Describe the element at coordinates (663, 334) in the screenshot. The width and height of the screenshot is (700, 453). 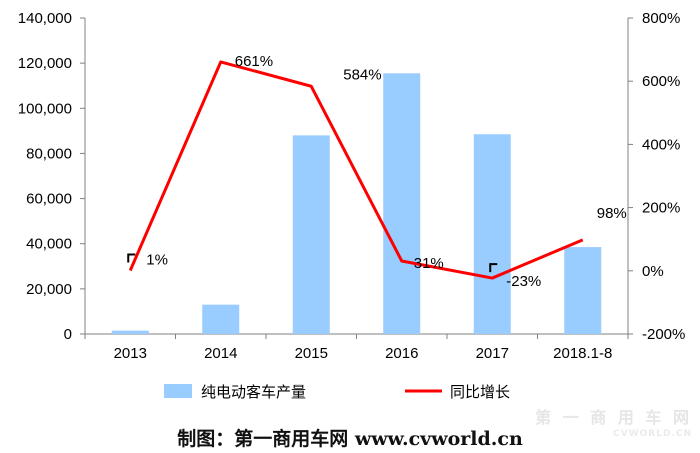
I see `right-tick-label: -200%` at that location.